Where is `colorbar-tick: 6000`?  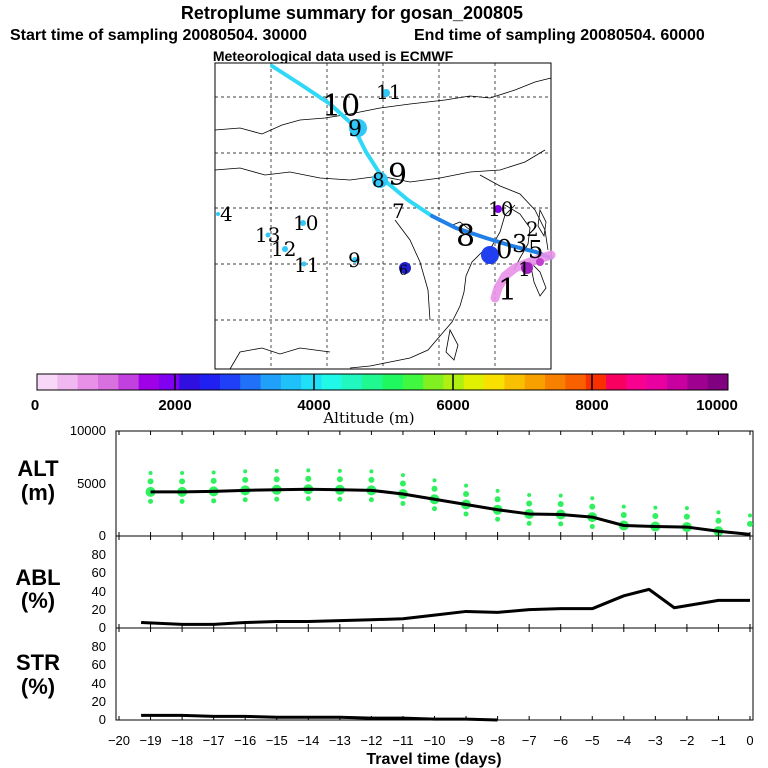
colorbar-tick: 6000 is located at coordinates (452, 405).